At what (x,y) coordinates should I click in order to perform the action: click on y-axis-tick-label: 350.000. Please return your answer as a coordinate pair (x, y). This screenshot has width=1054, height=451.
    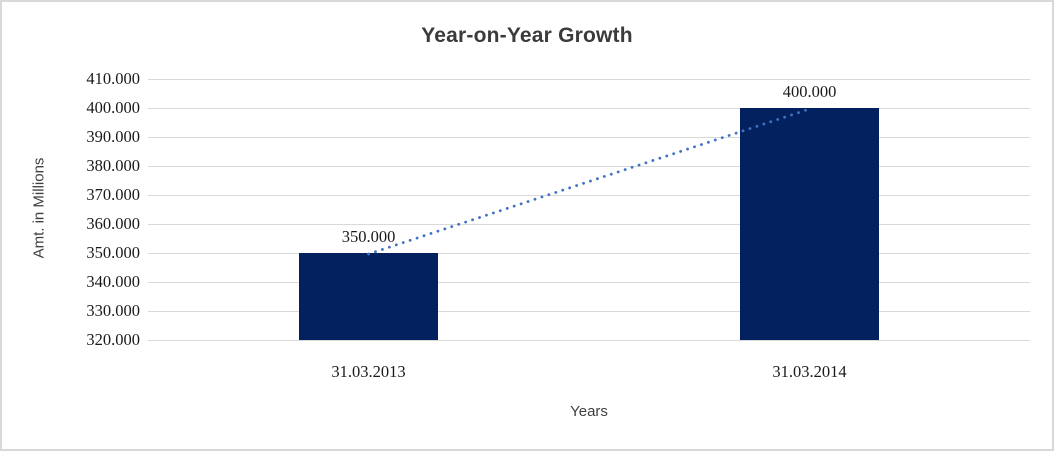
    Looking at the image, I should click on (113, 252).